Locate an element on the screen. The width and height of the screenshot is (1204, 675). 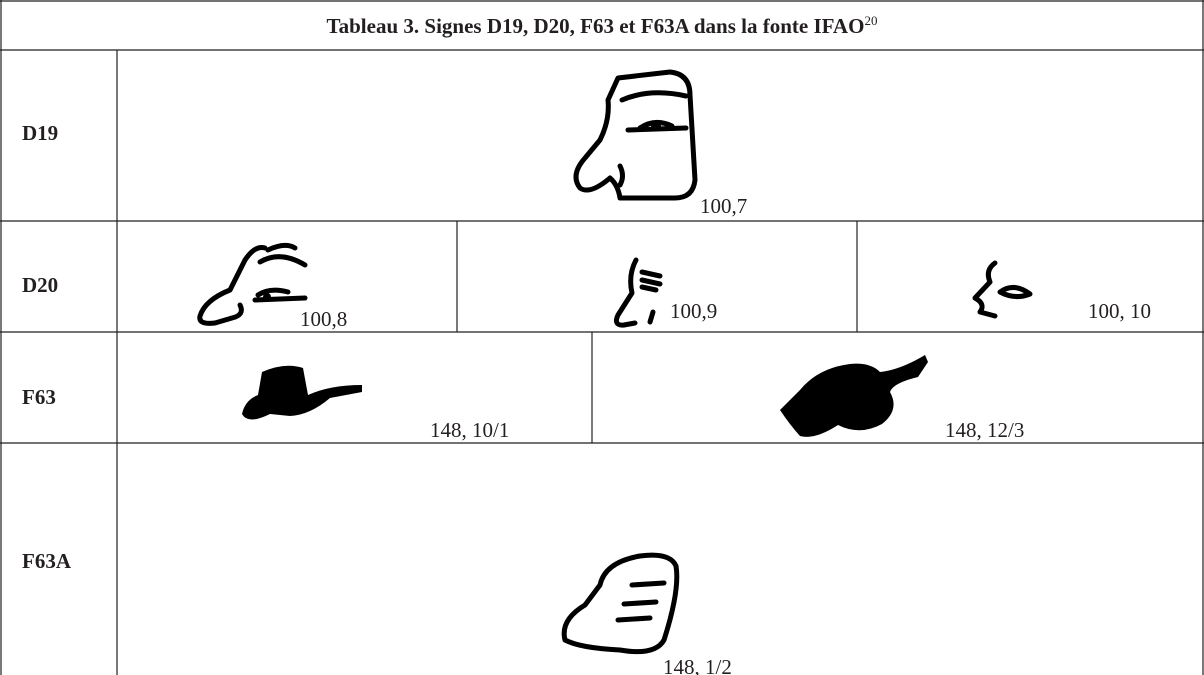
row-label: D19 is located at coordinates (40, 133).